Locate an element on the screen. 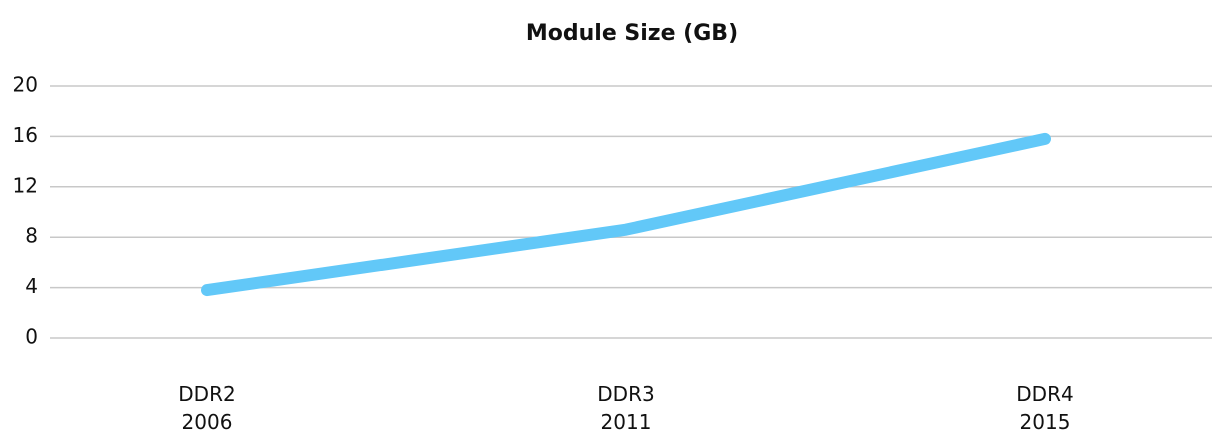  x-tick-label: DDR4 2015 is located at coordinates (1045, 408).